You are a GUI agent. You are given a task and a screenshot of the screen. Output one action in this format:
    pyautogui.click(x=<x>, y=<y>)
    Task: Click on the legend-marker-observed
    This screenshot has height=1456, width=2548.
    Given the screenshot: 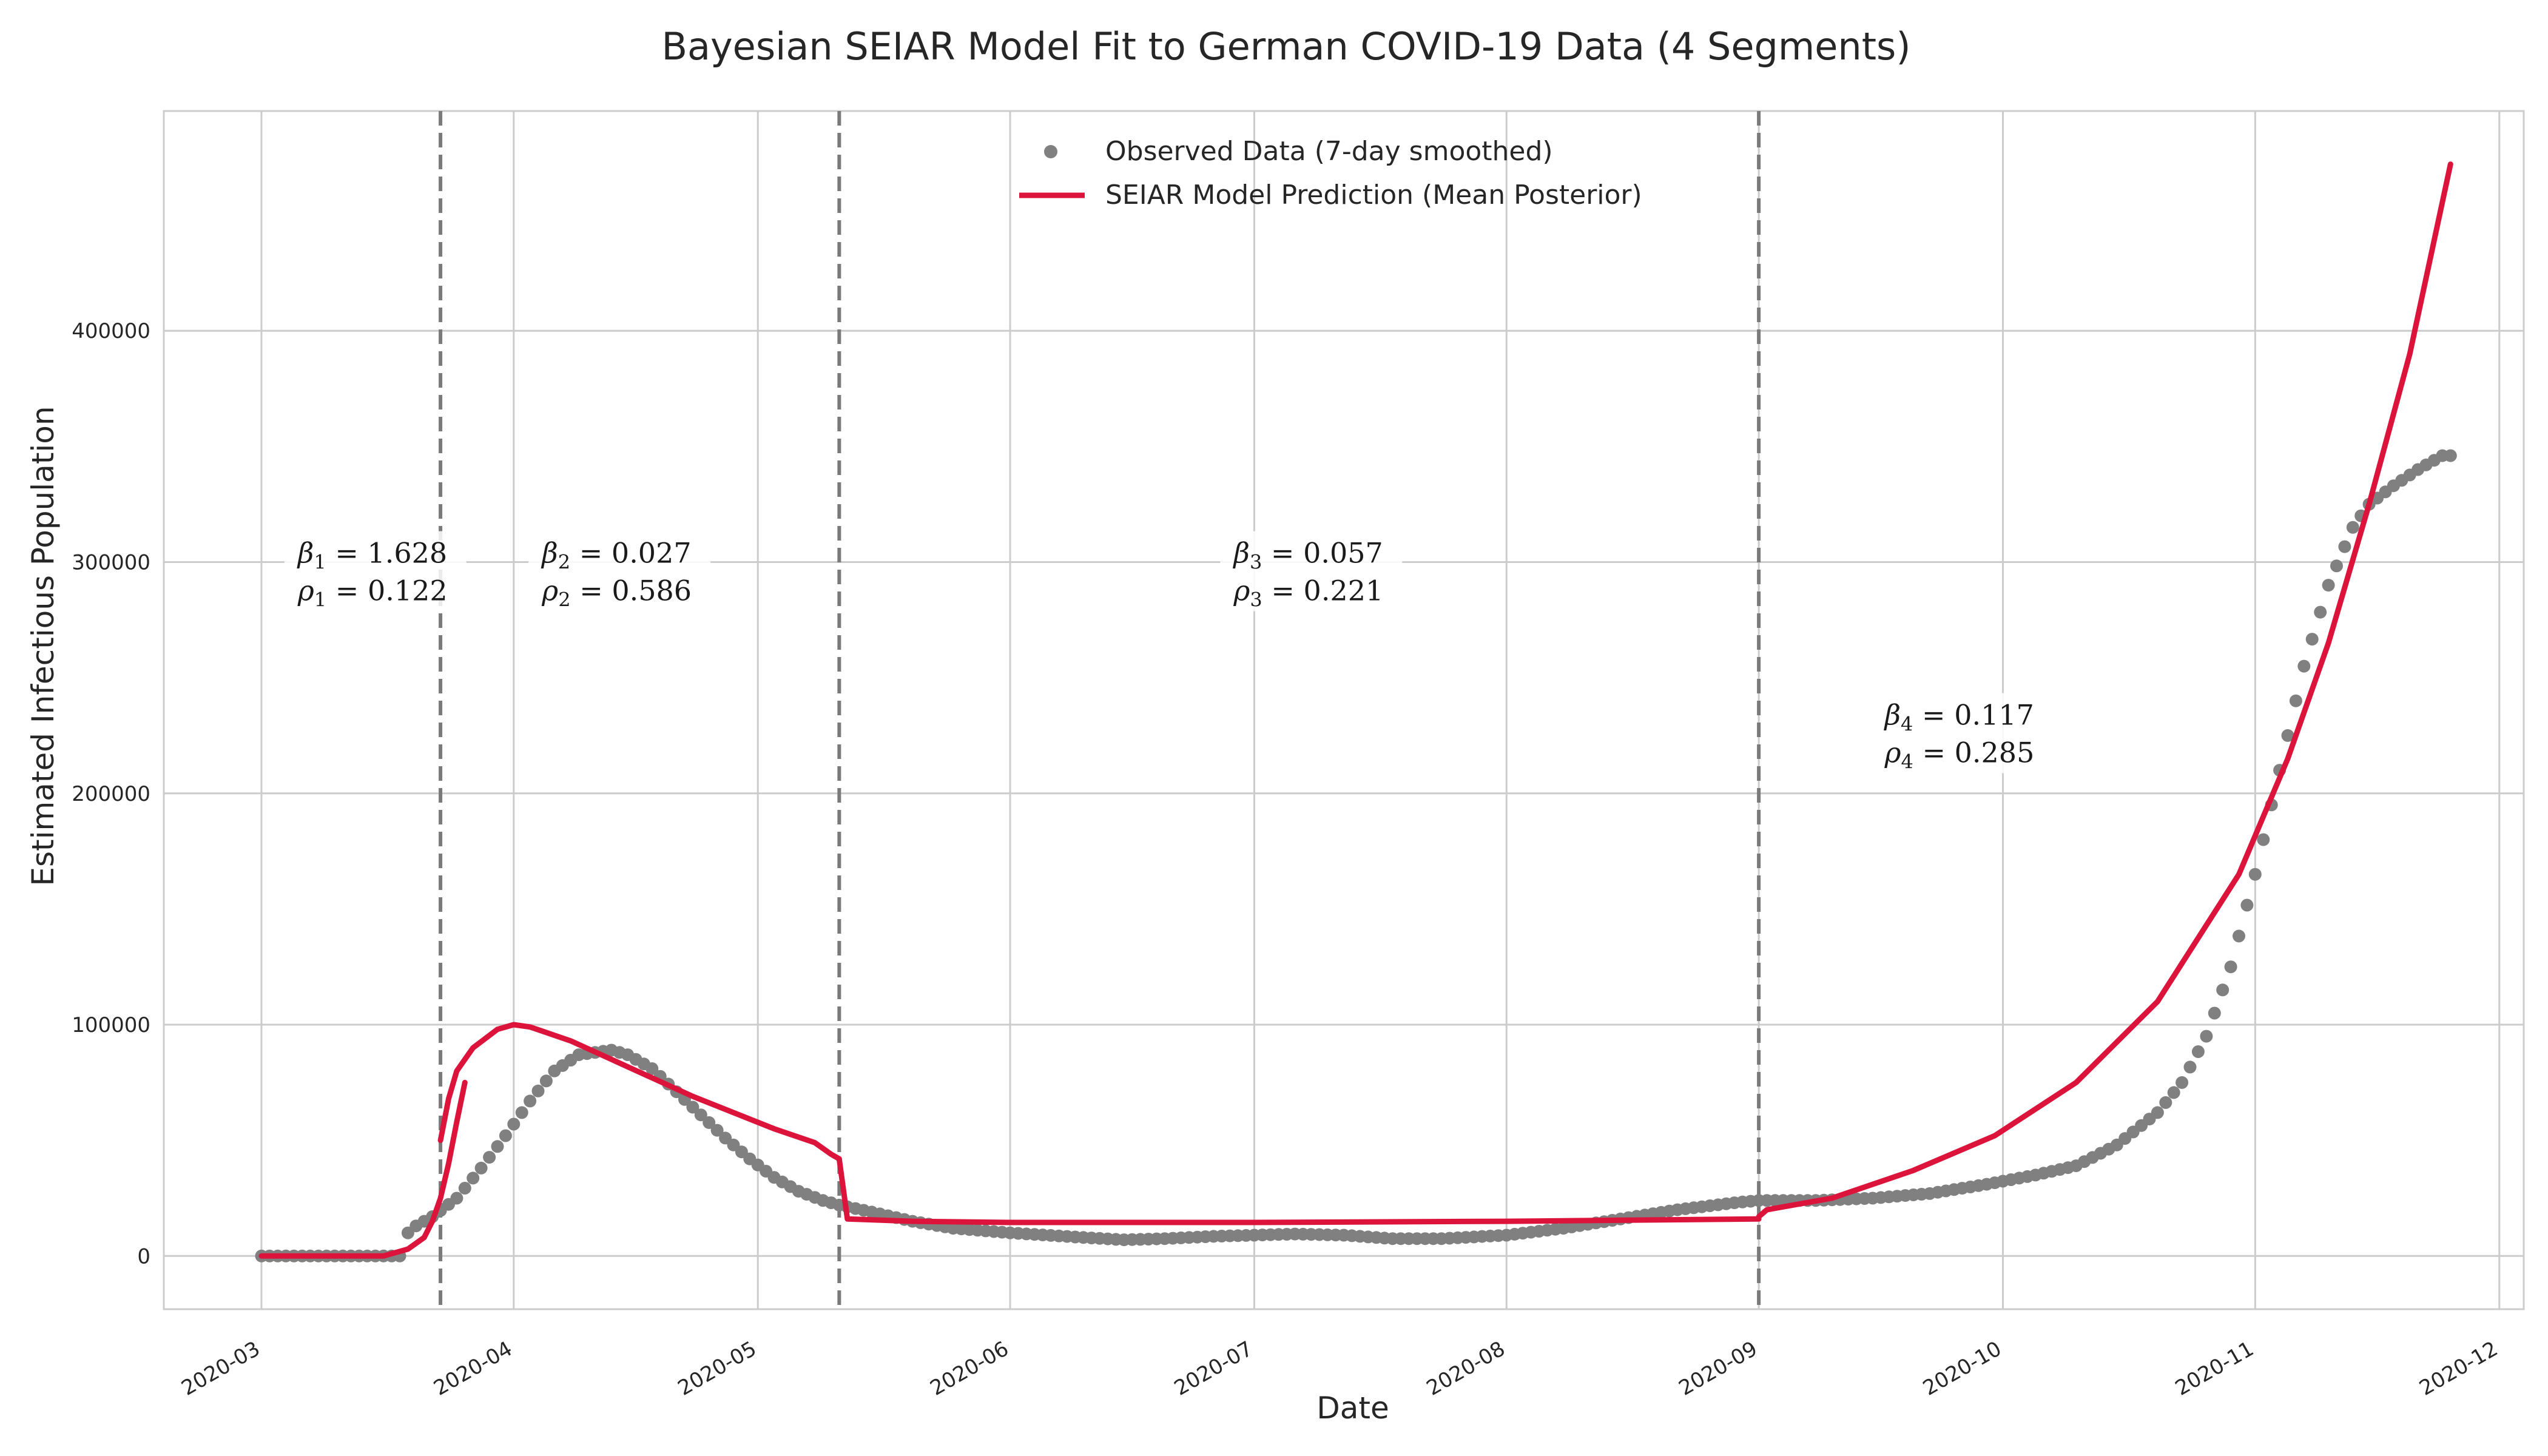 What is the action you would take?
    pyautogui.click(x=1050, y=151)
    